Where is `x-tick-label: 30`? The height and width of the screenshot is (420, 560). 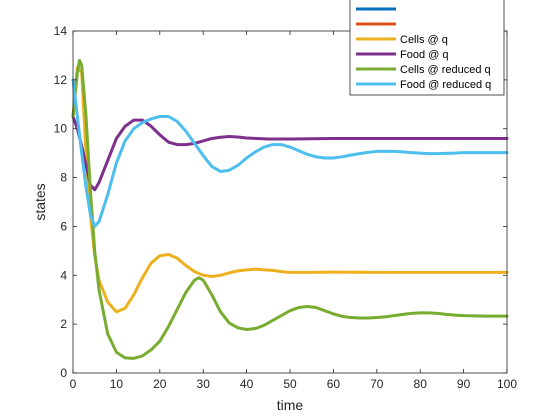
x-tick-label: 30 is located at coordinates (204, 384).